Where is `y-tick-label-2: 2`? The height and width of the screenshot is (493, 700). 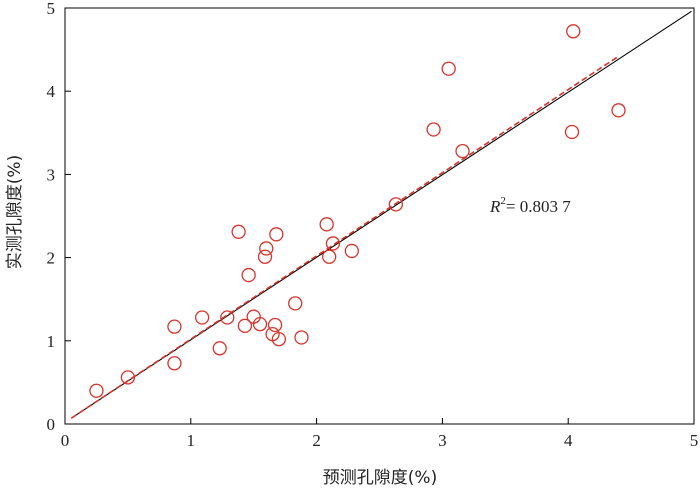
y-tick-label-2: 2 is located at coordinates (51, 258).